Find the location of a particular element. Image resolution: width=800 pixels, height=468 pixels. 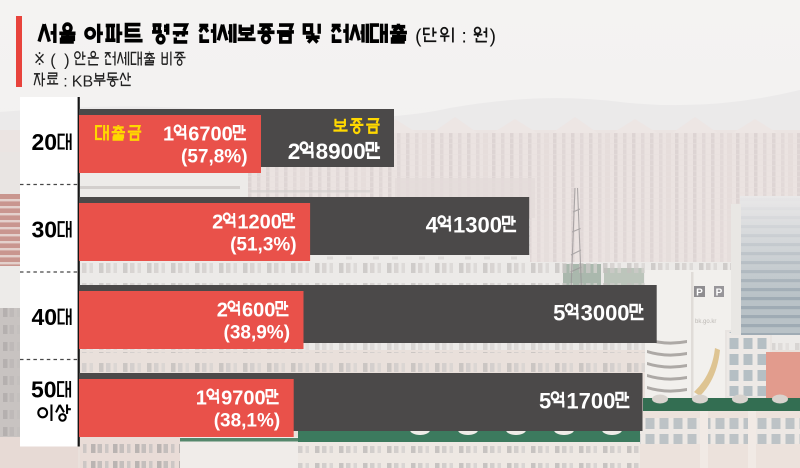

svg-text: (57,8%) is located at coordinates (214, 157).